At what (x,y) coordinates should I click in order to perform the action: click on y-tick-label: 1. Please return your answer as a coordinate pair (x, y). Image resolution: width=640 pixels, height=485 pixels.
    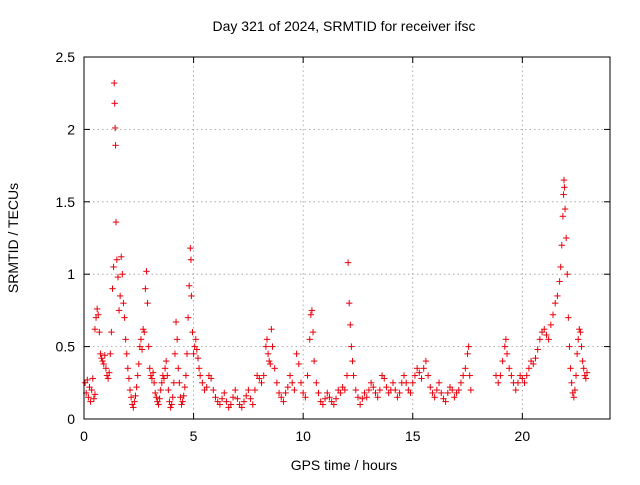
    Looking at the image, I should click on (71, 274).